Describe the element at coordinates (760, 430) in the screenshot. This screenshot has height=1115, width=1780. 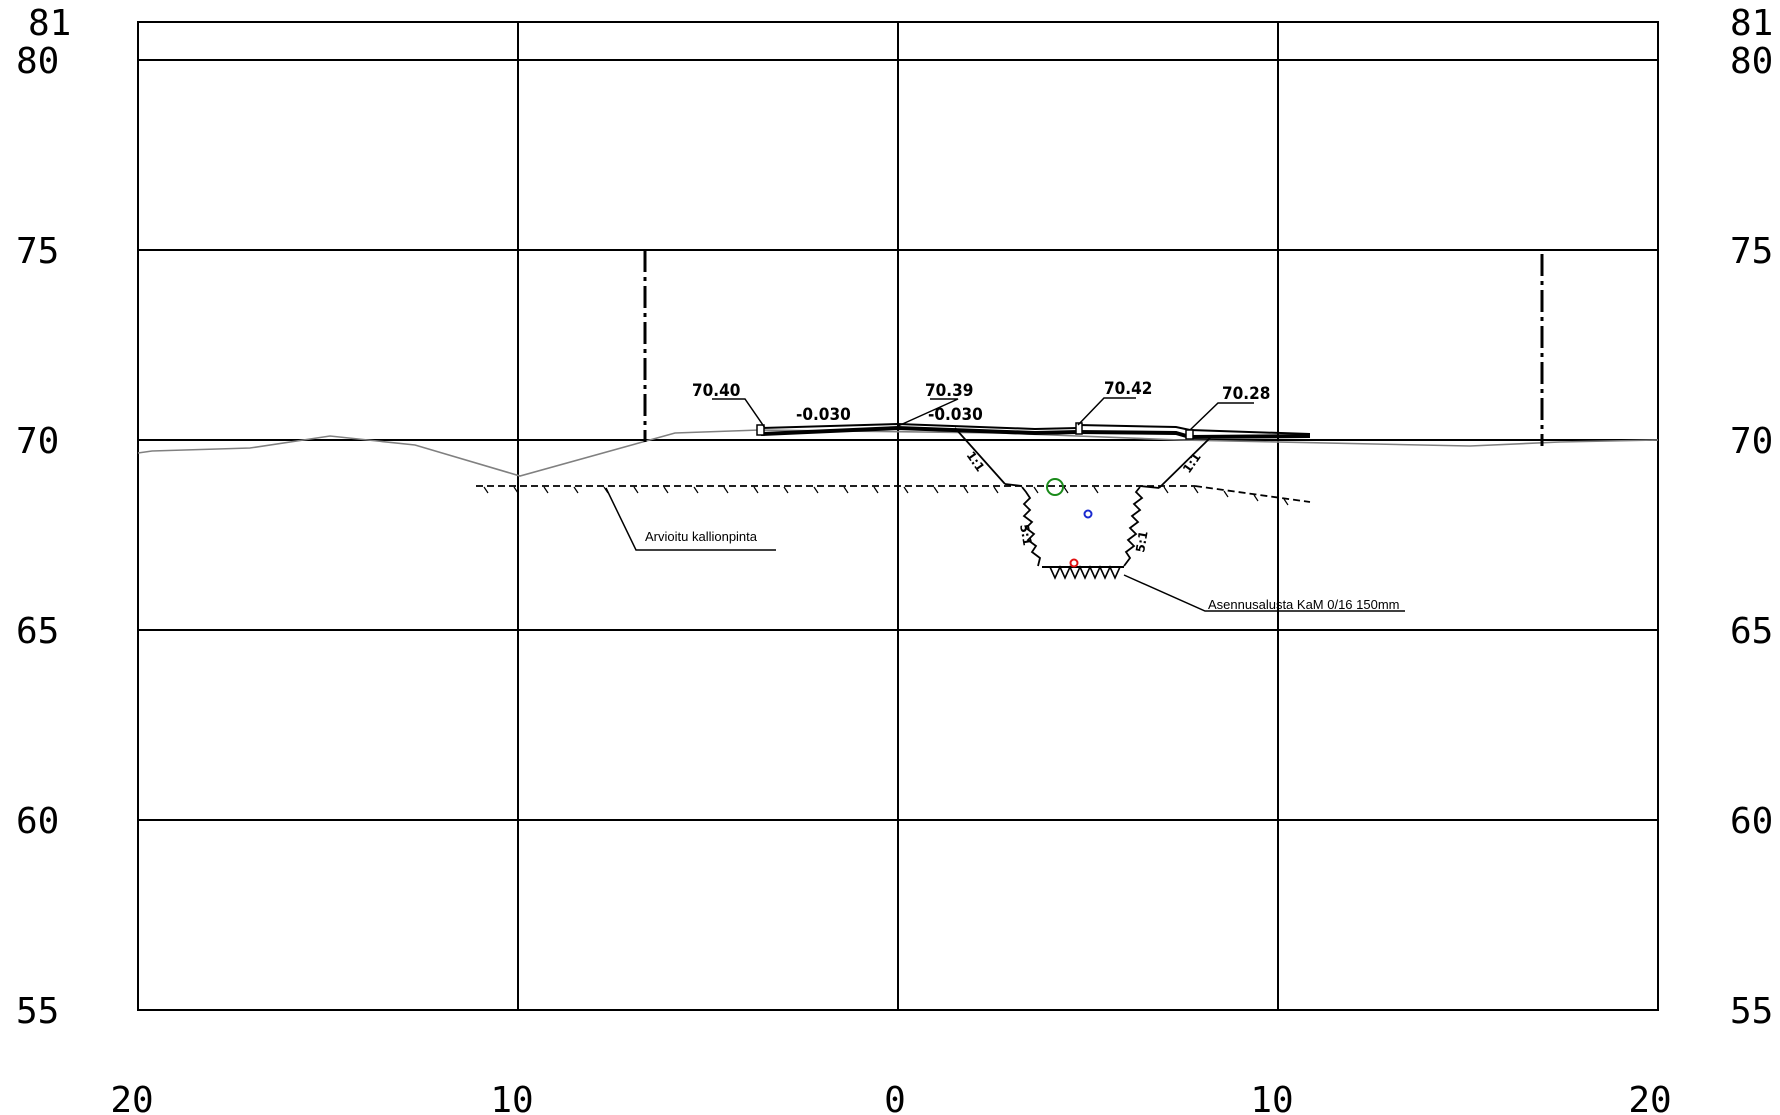
I see `curb-left-marker` at that location.